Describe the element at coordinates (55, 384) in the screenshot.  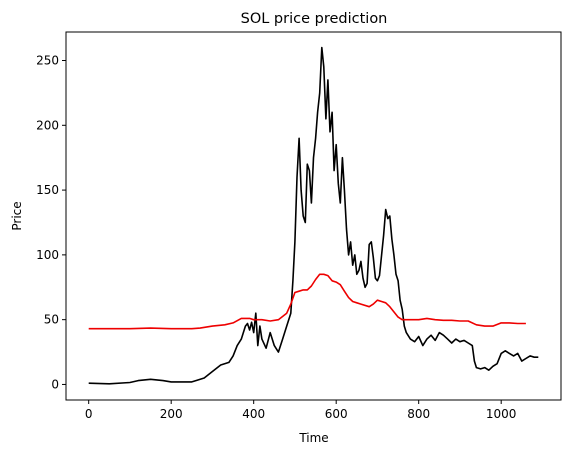
I see `y-tick-label: 0` at that location.